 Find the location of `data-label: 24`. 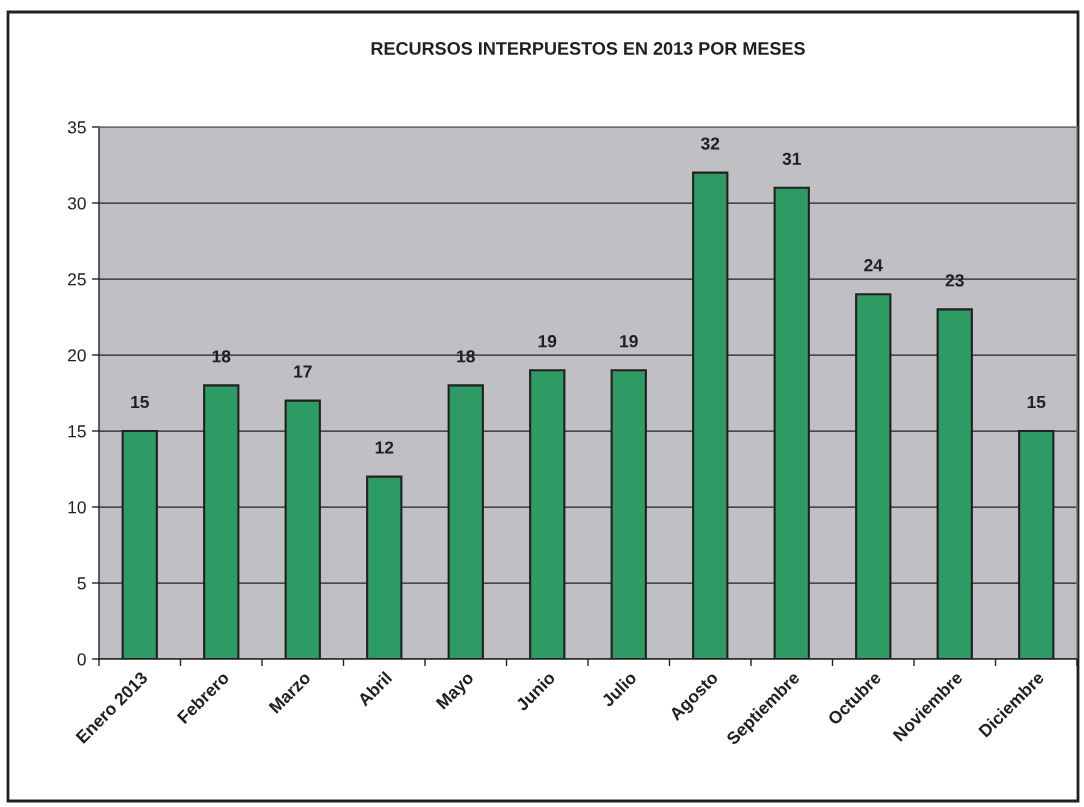

data-label: 24 is located at coordinates (873, 265).